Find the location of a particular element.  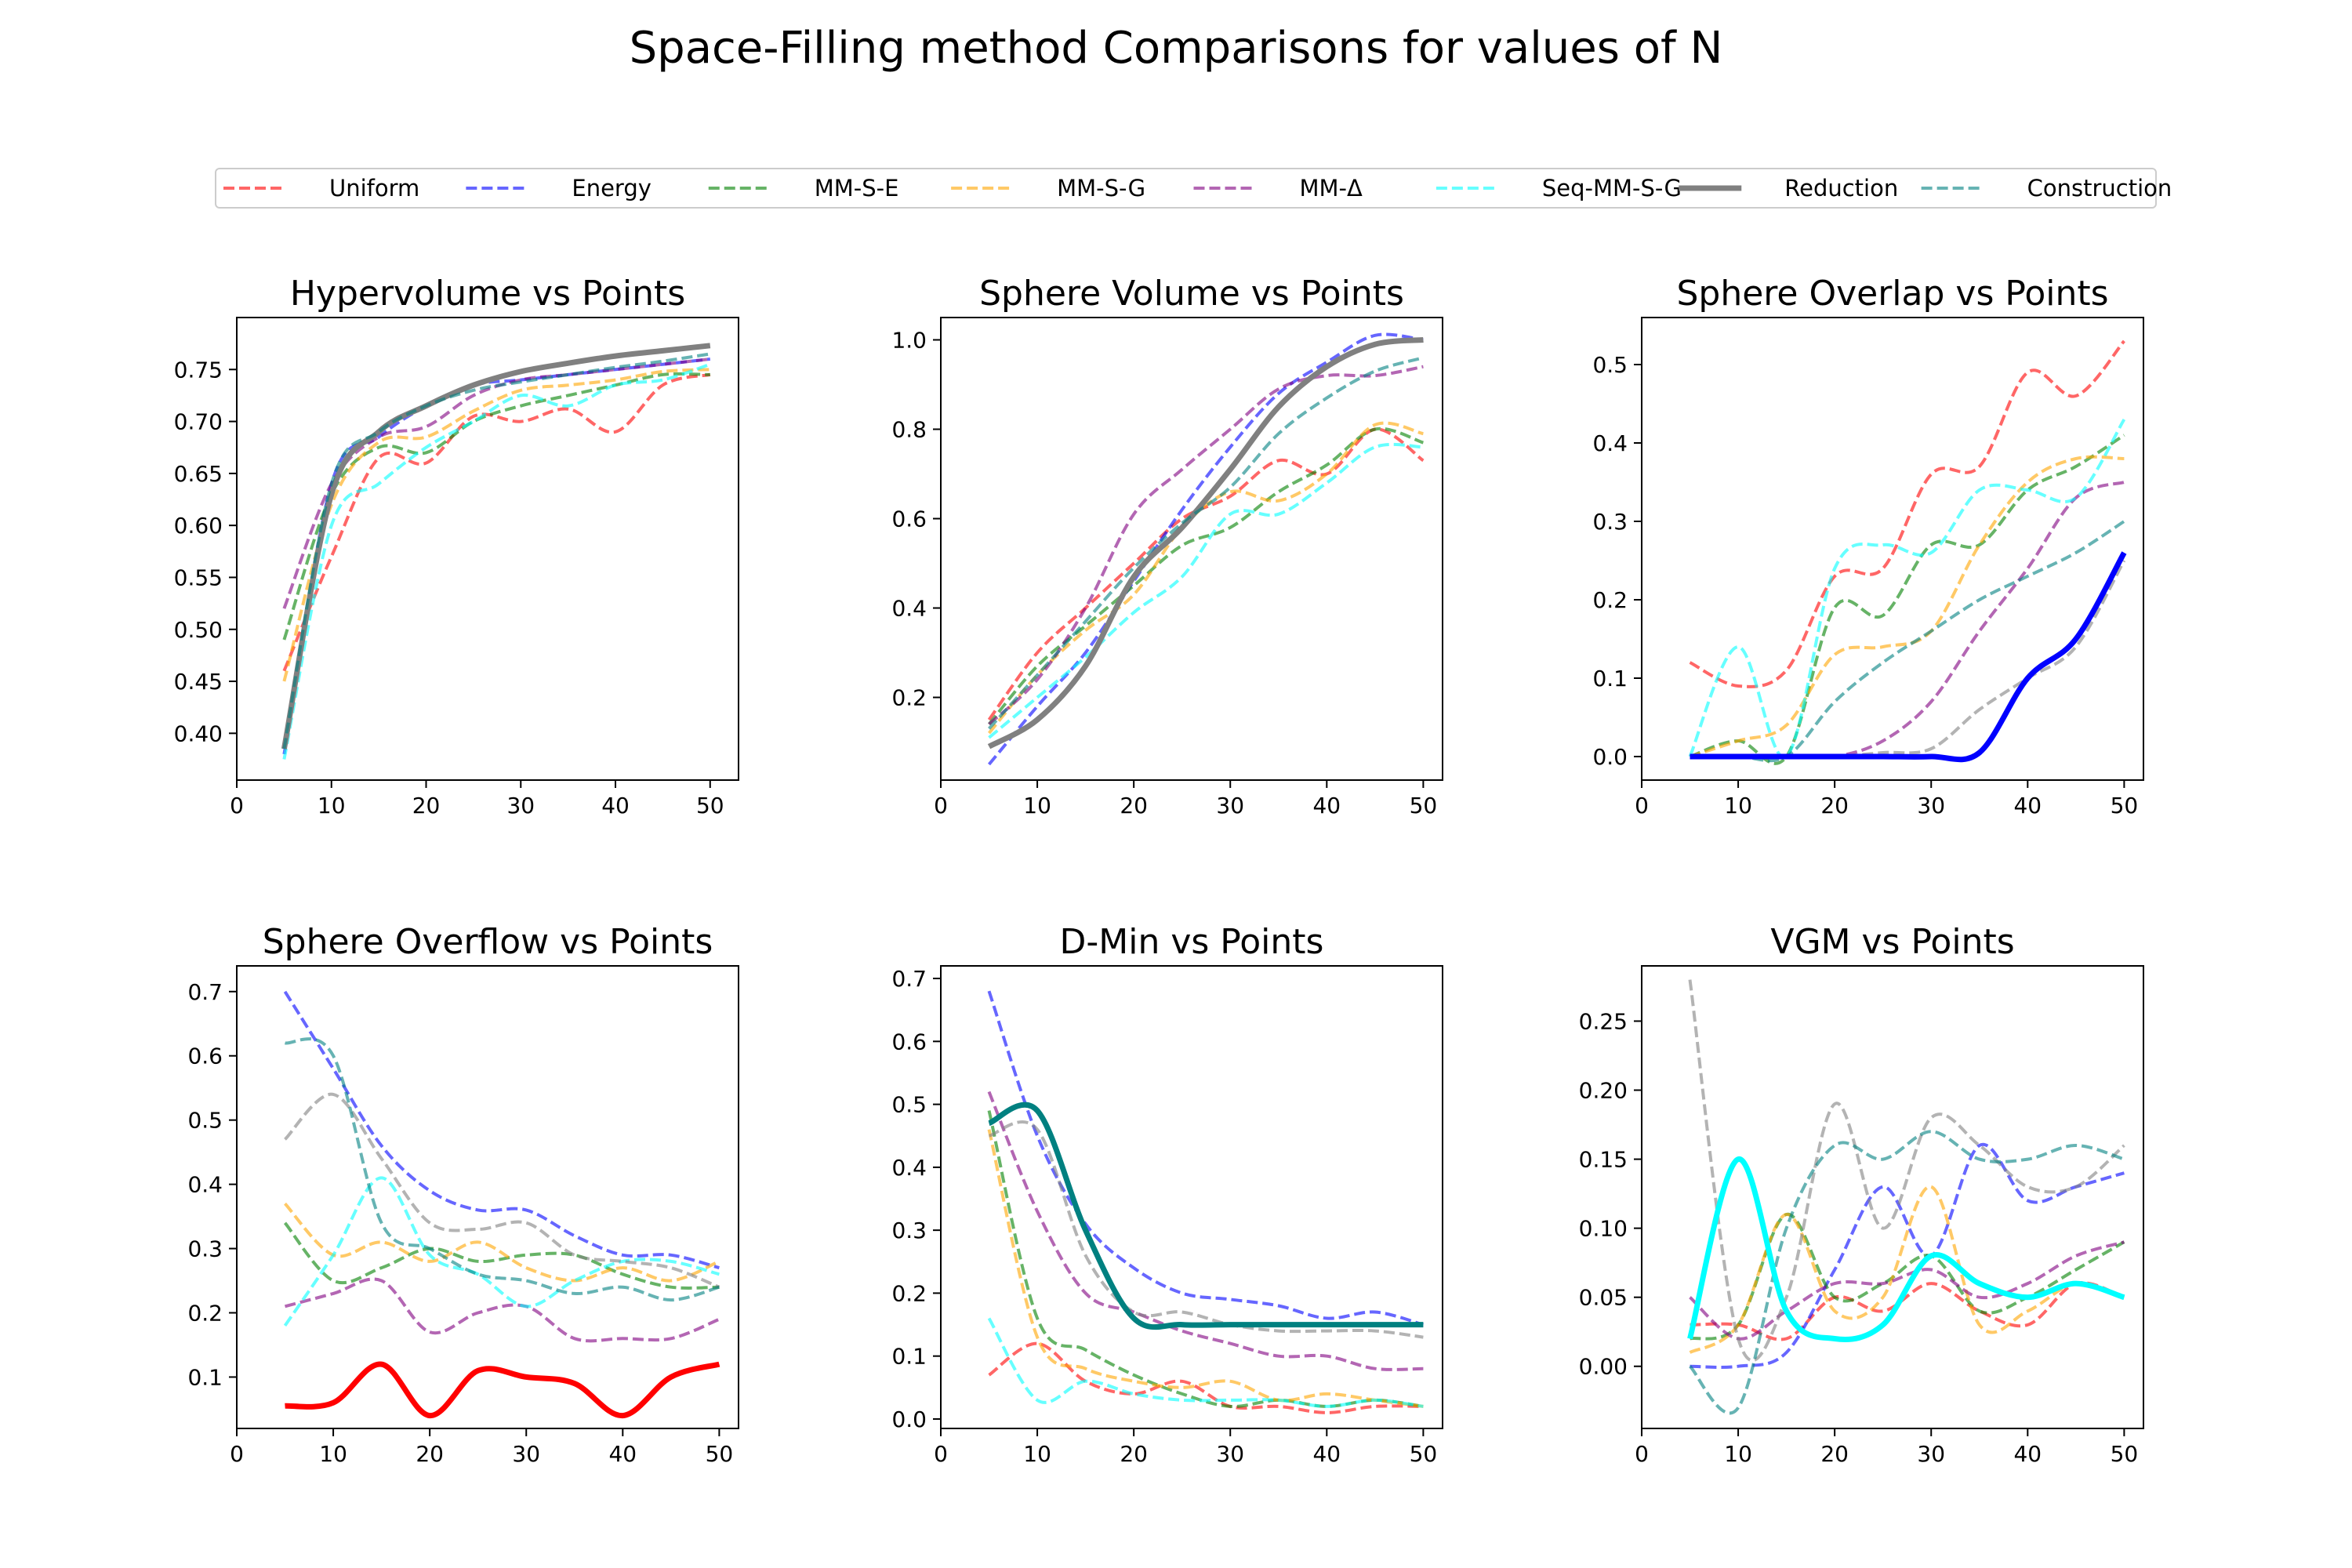

y-tick-label: 0.7 is located at coordinates (909, 979).